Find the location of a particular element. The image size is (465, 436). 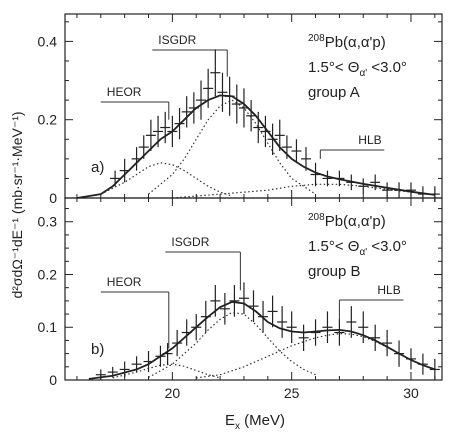

x-axis-label: Ex (MeV) is located at coordinates (255, 422).